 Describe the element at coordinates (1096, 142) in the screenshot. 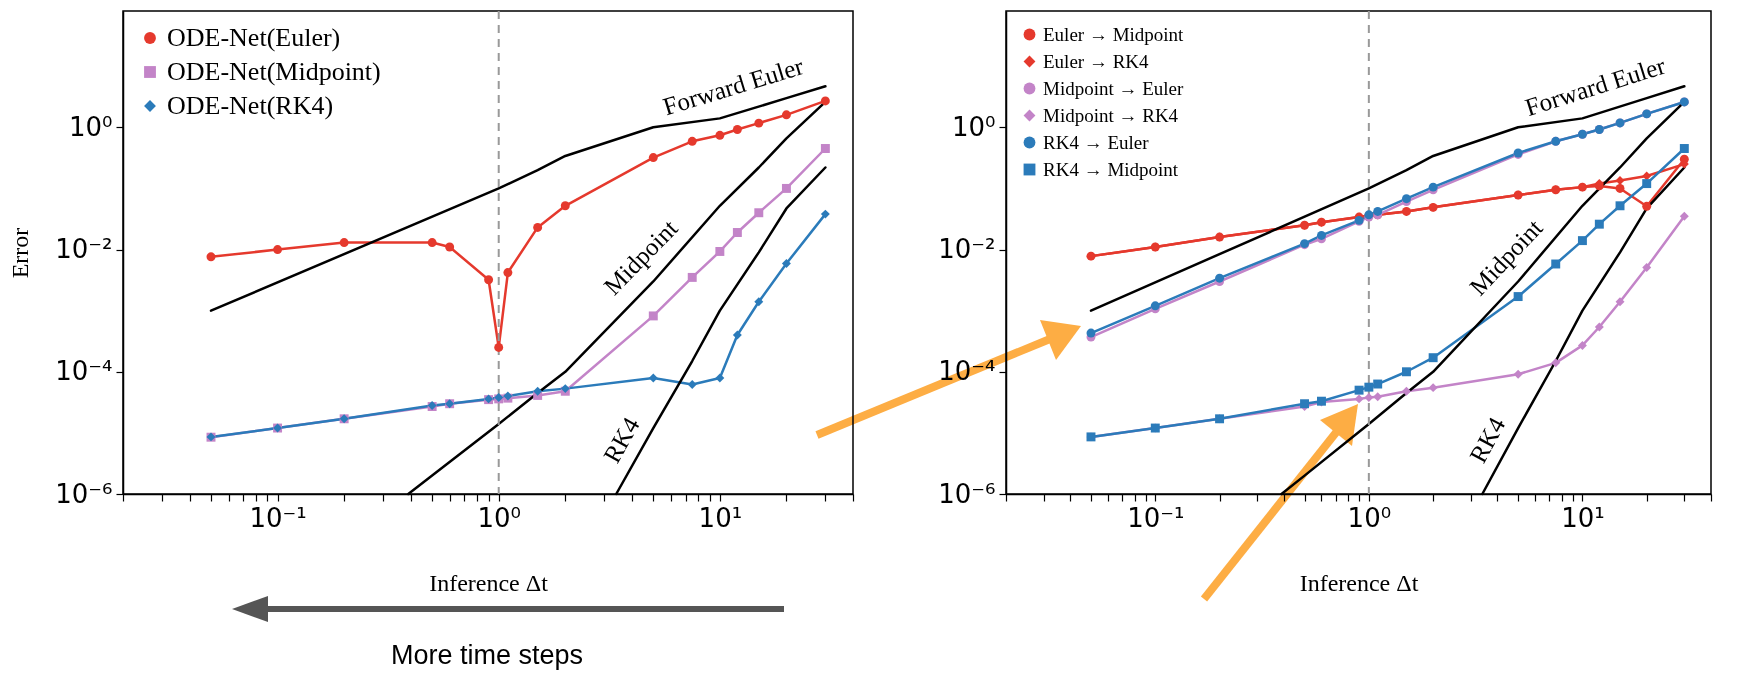

I see `legend-label: RK4 → Euler` at that location.